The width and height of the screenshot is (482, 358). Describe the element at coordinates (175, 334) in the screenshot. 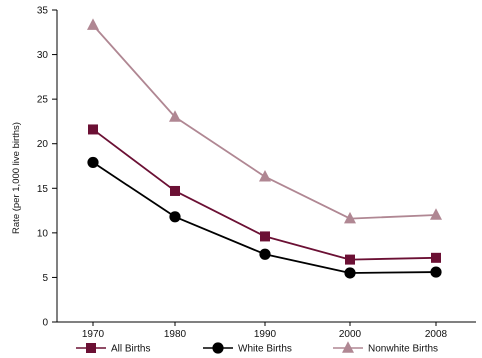

I see `x-tick-label: 1980` at that location.